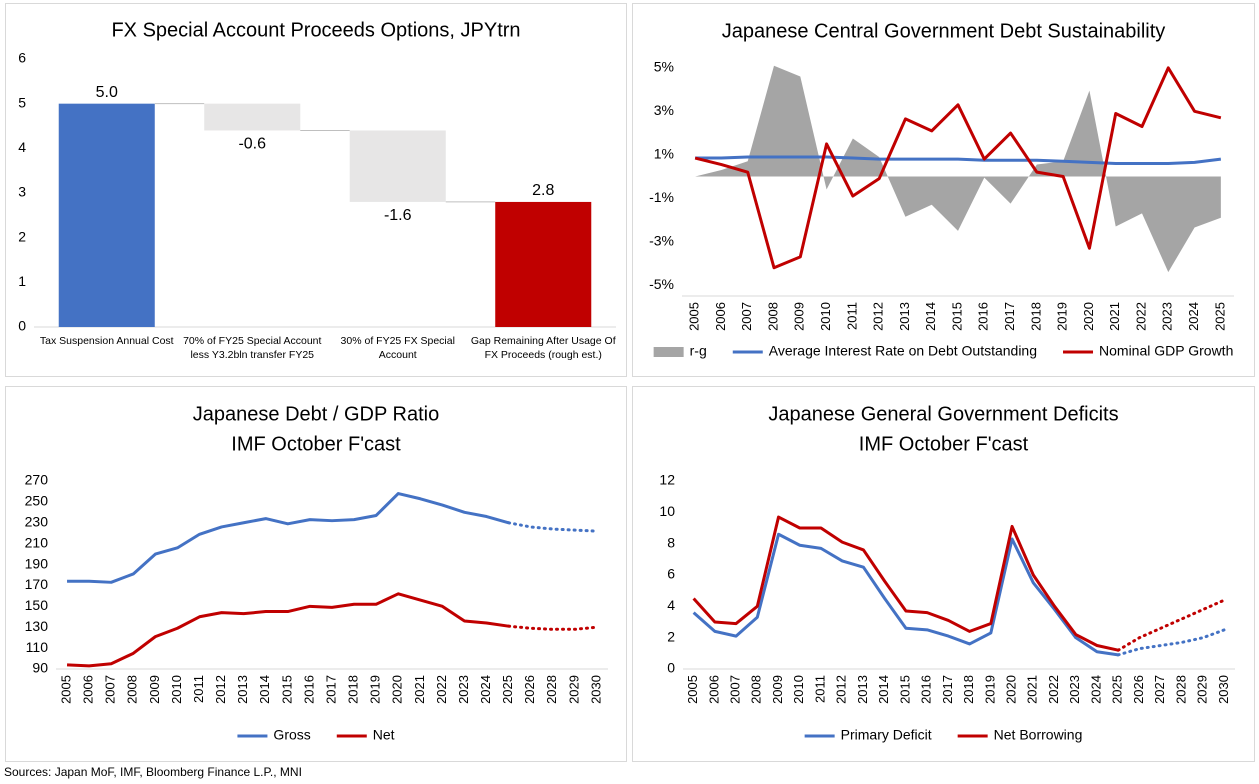  What do you see at coordinates (667, 511) in the screenshot?
I see `y-tick-label: 10` at bounding box center [667, 511].